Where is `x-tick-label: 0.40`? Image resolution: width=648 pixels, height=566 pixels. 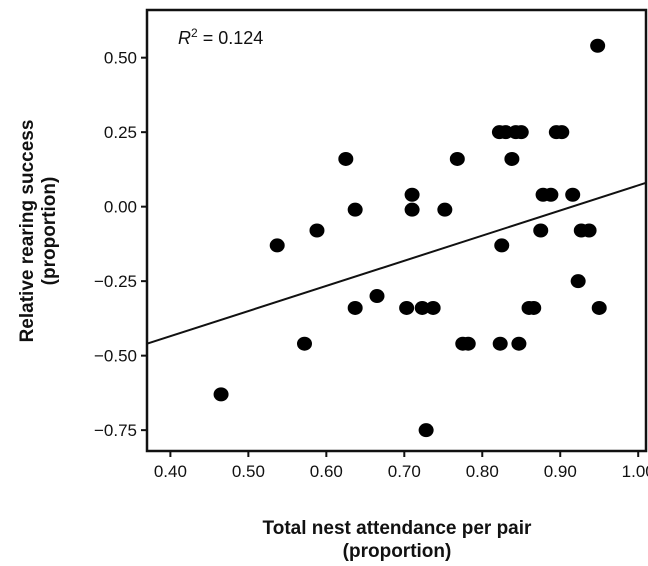
x-tick-label: 0.40 is located at coordinates (170, 471).